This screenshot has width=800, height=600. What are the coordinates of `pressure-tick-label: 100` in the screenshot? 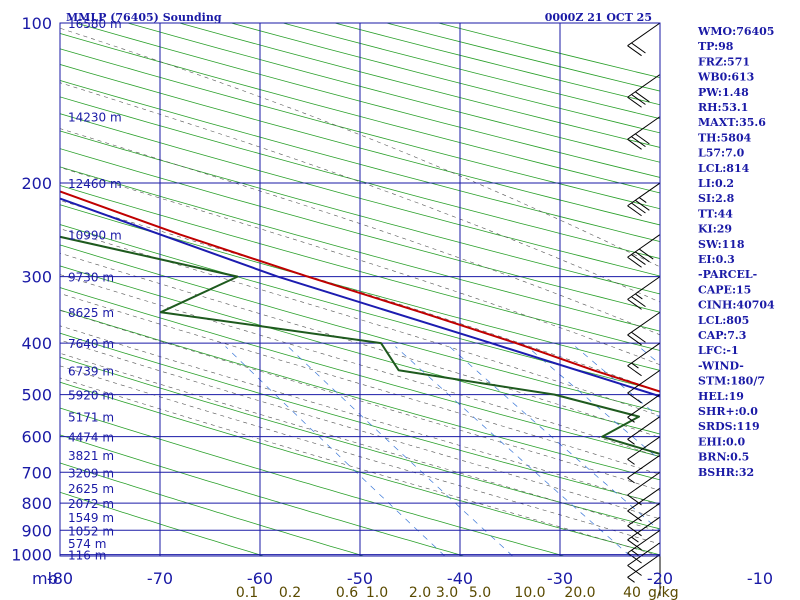 It's located at (36, 23).